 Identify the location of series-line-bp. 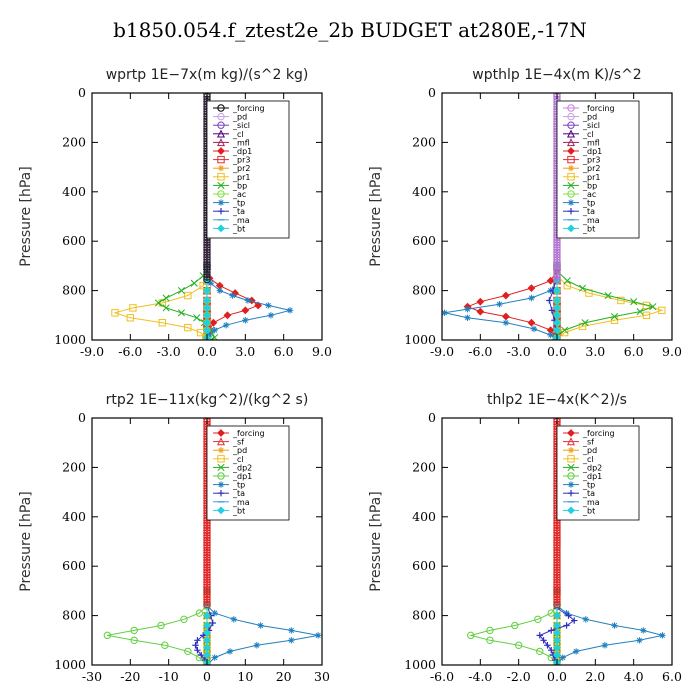
(604, 305).